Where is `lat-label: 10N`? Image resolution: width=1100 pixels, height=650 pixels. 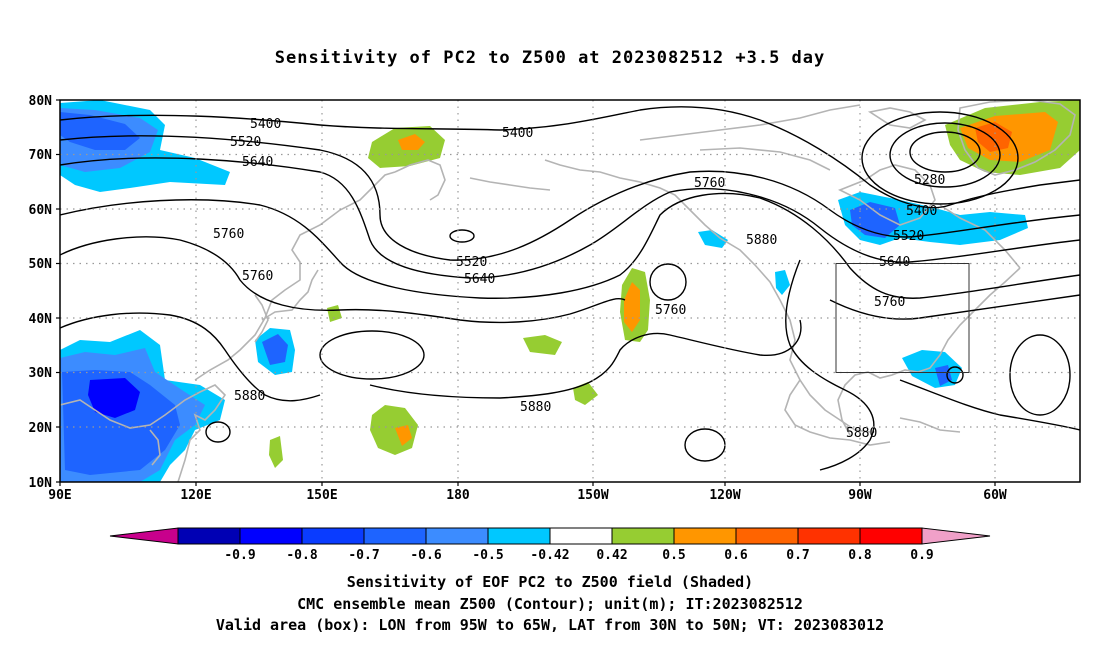 lat-label: 10N is located at coordinates (41, 483).